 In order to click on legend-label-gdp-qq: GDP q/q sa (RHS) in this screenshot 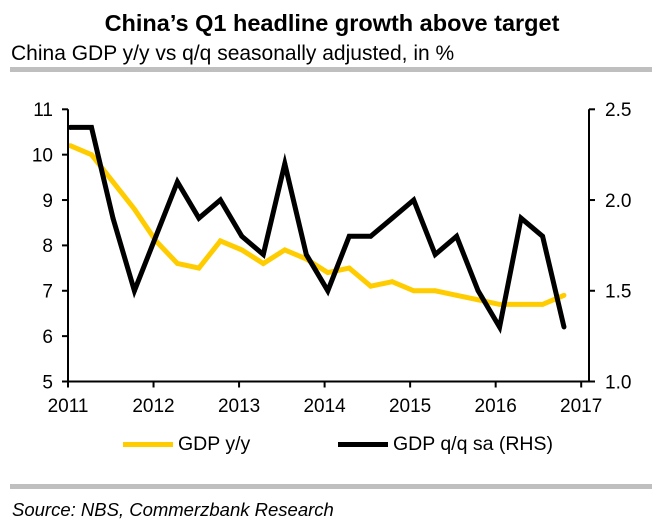, I will do `click(473, 444)`.